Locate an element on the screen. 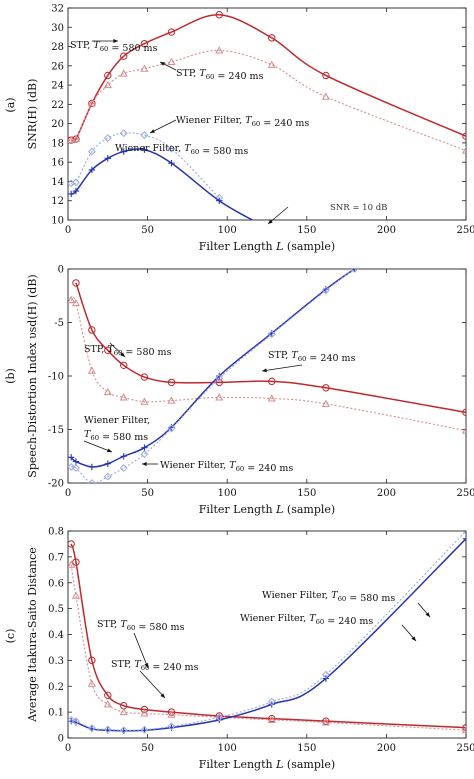  y-tick-label: -5 is located at coordinates (59, 323).